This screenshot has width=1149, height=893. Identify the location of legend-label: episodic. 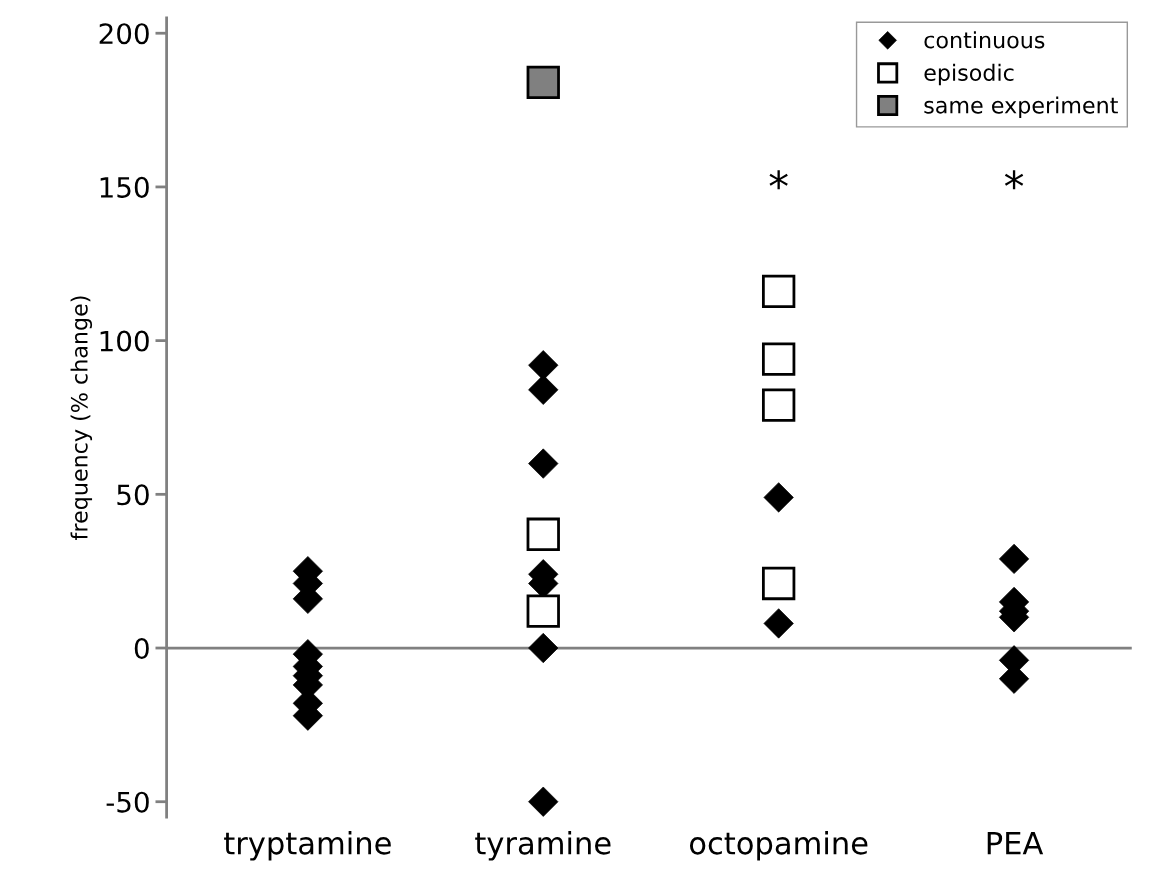
(969, 74).